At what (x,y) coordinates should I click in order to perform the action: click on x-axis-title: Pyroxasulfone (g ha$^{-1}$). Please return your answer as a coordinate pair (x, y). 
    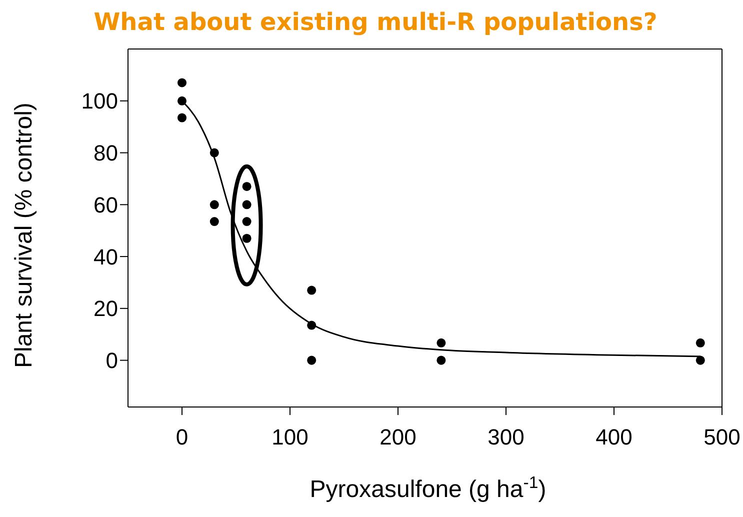
    Looking at the image, I should click on (428, 487).